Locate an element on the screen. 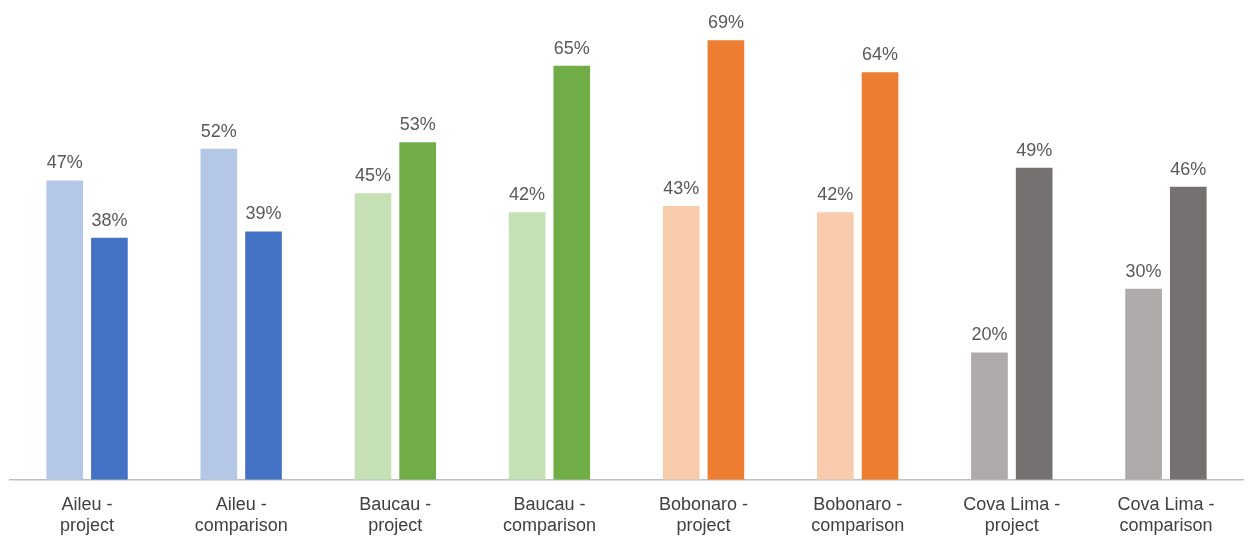 The image size is (1253, 555). data-label: 52% is located at coordinates (218, 130).